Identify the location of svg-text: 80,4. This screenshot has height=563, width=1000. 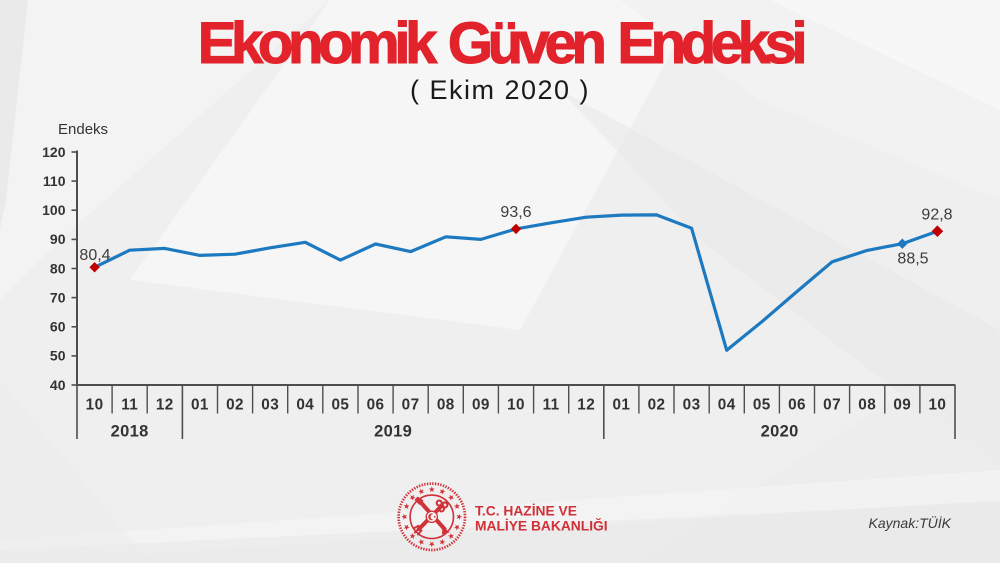
(94, 255).